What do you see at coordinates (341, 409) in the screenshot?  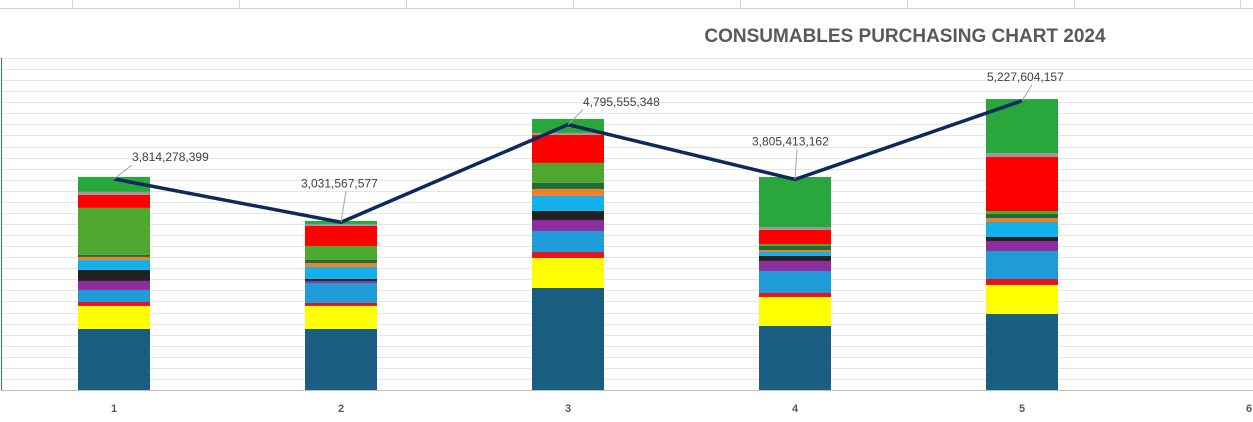 I see `x-tick-label: 2` at bounding box center [341, 409].